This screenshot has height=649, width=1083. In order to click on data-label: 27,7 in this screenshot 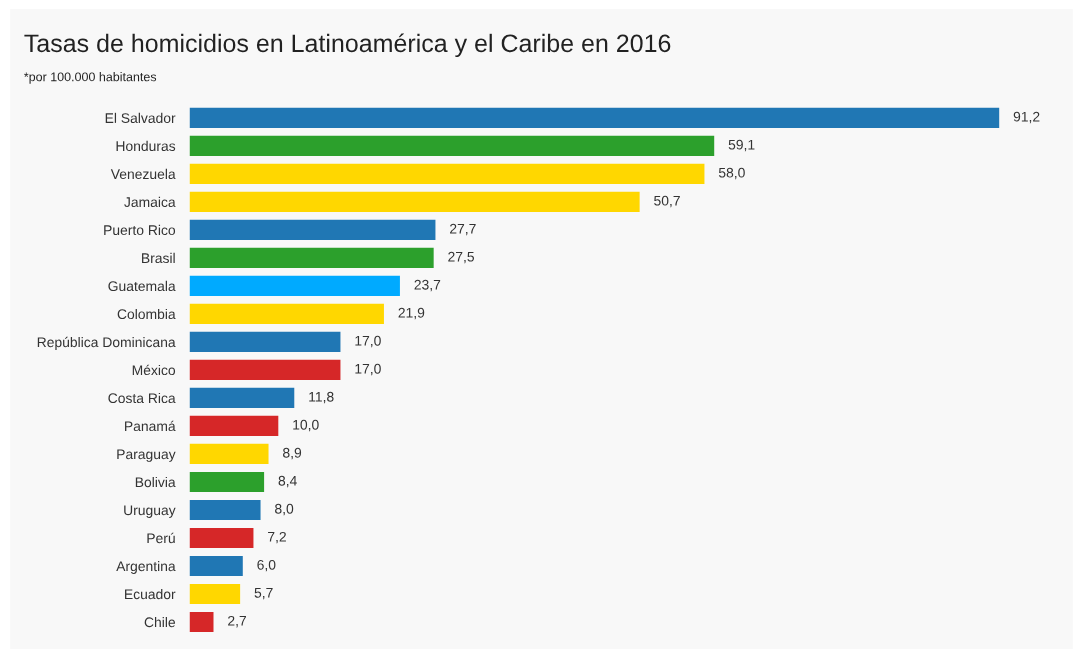, I will do `click(463, 229)`.